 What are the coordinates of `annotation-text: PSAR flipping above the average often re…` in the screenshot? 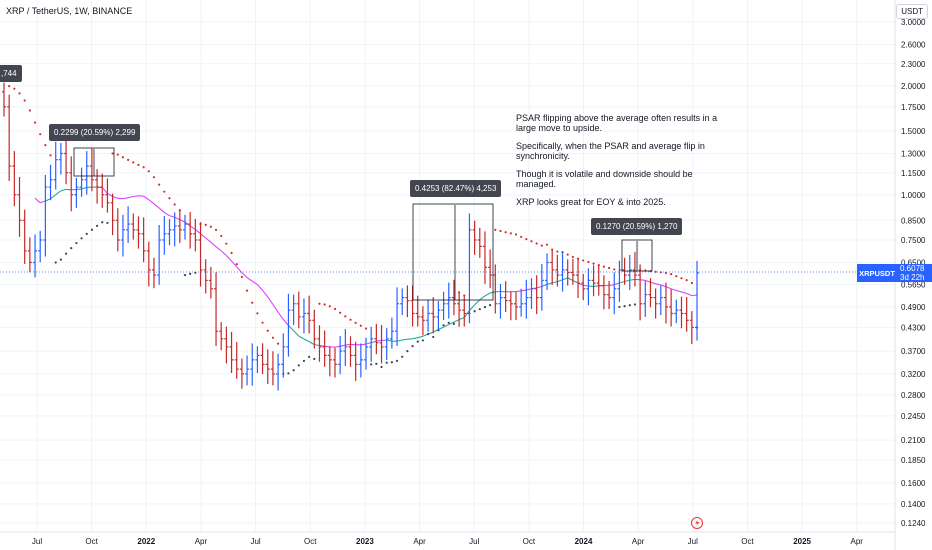 It's located at (617, 160).